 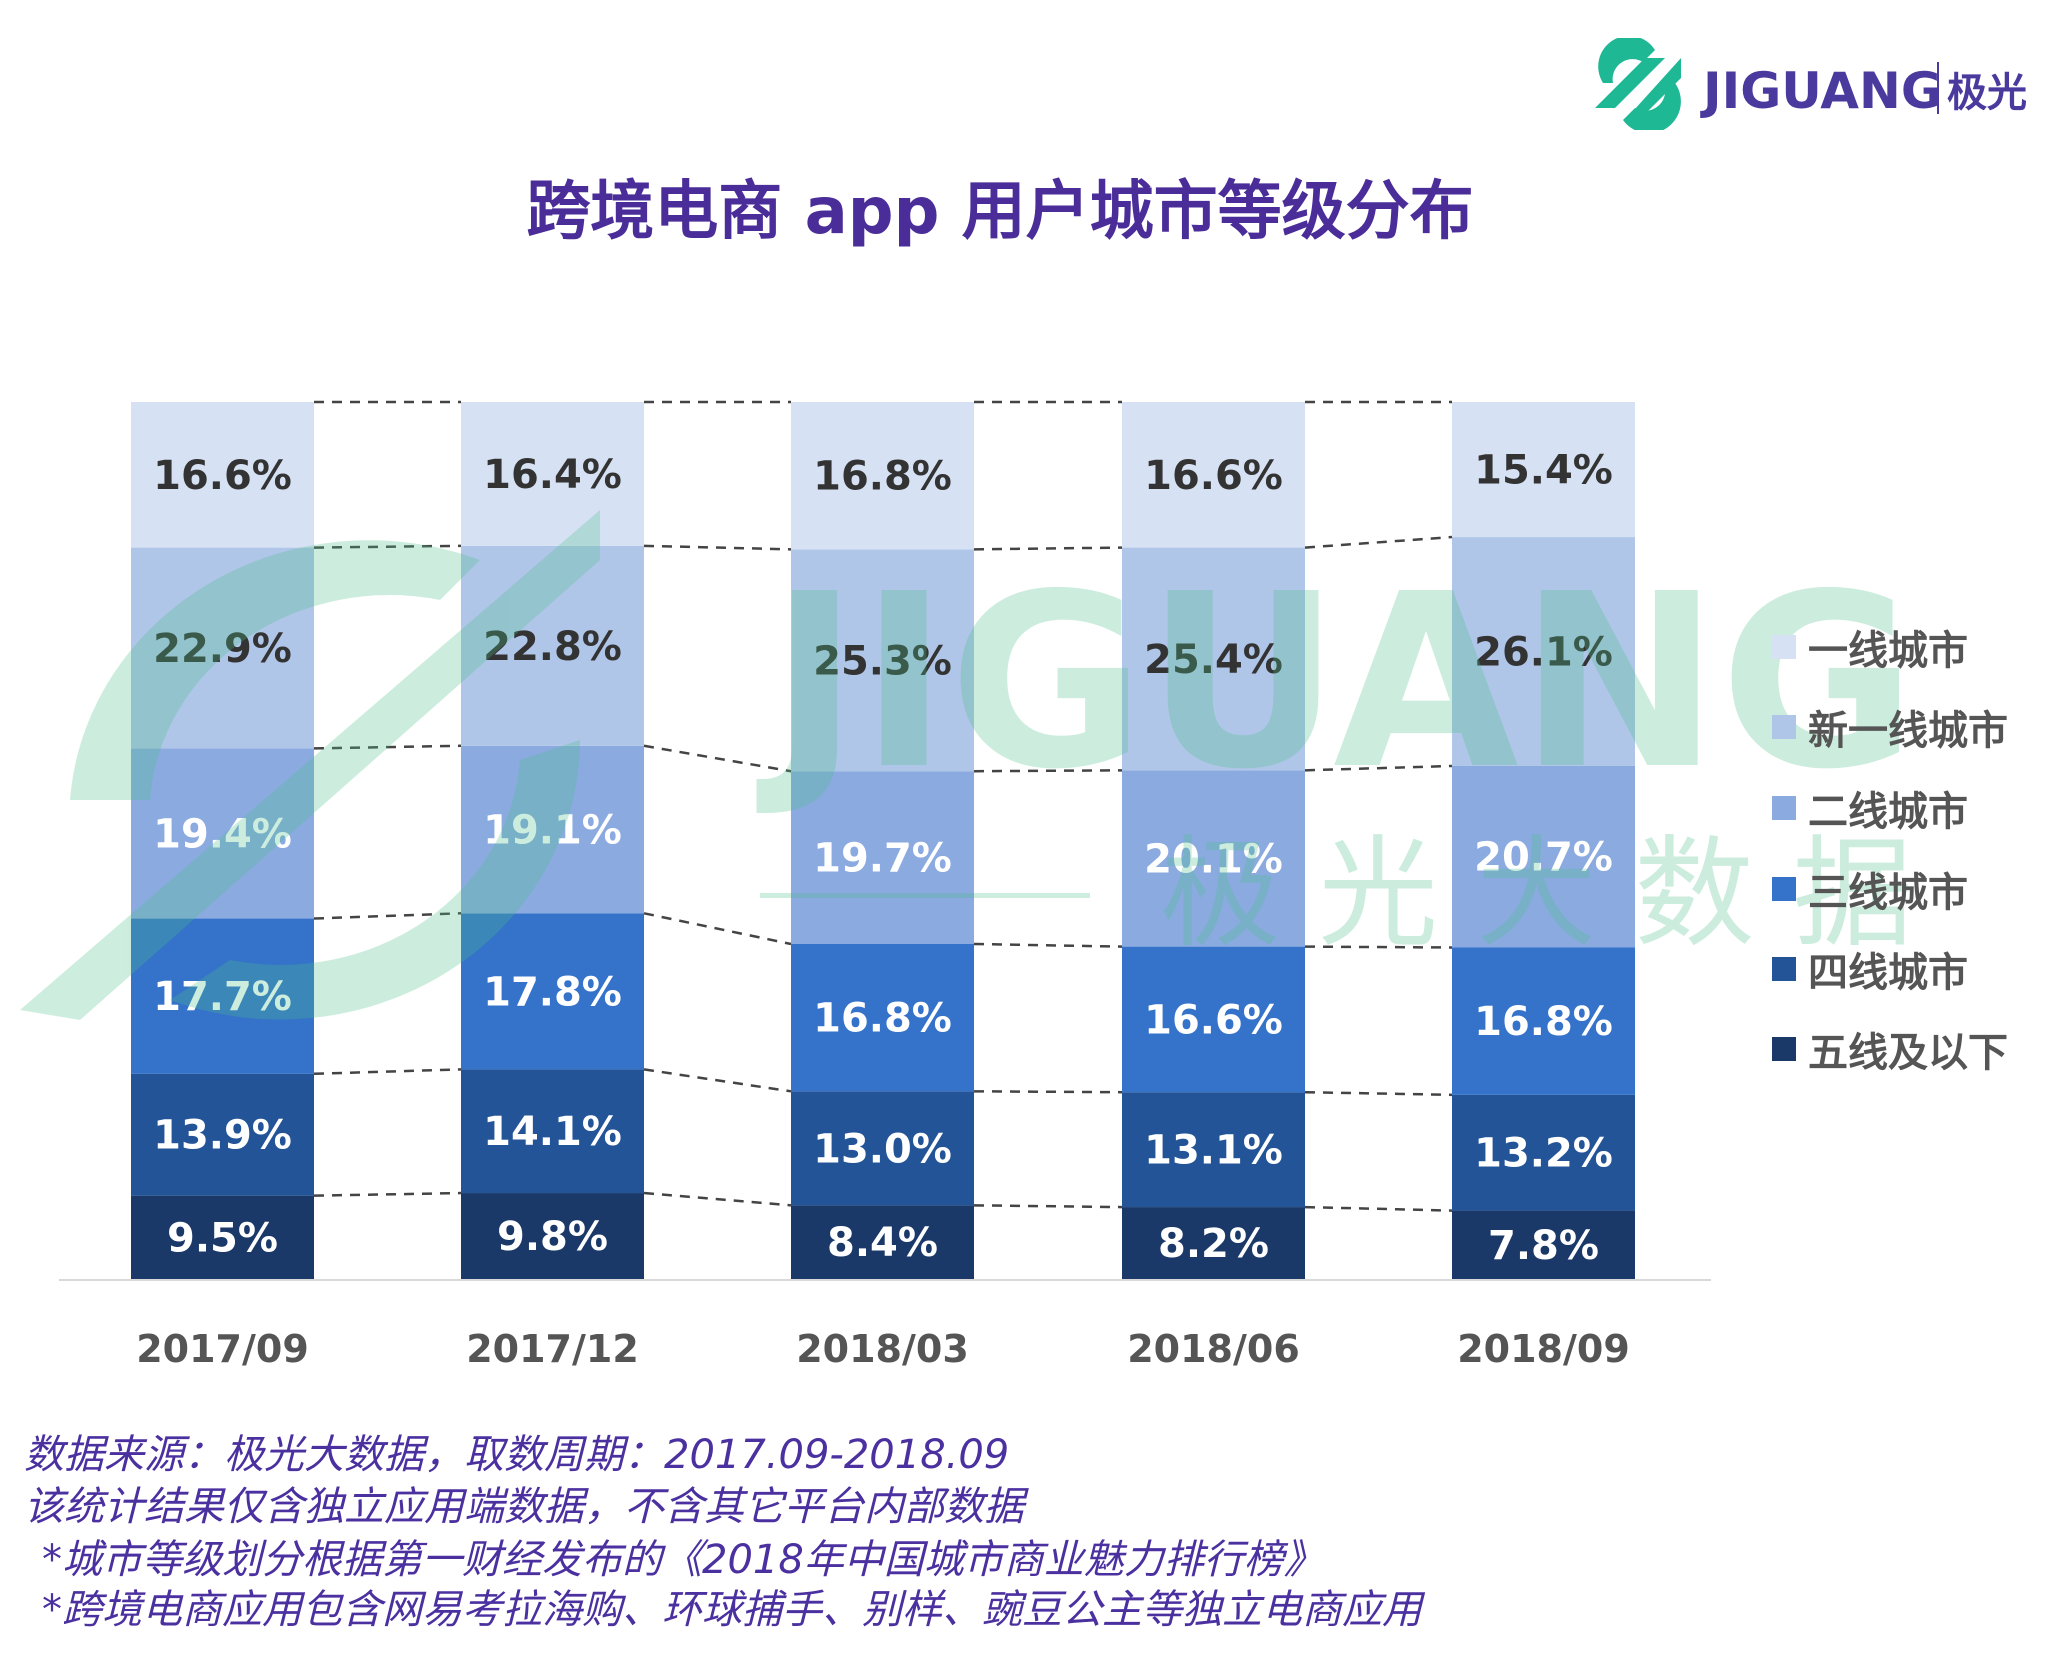 I want to click on legend-label: 二线城市, so click(x=1888, y=812).